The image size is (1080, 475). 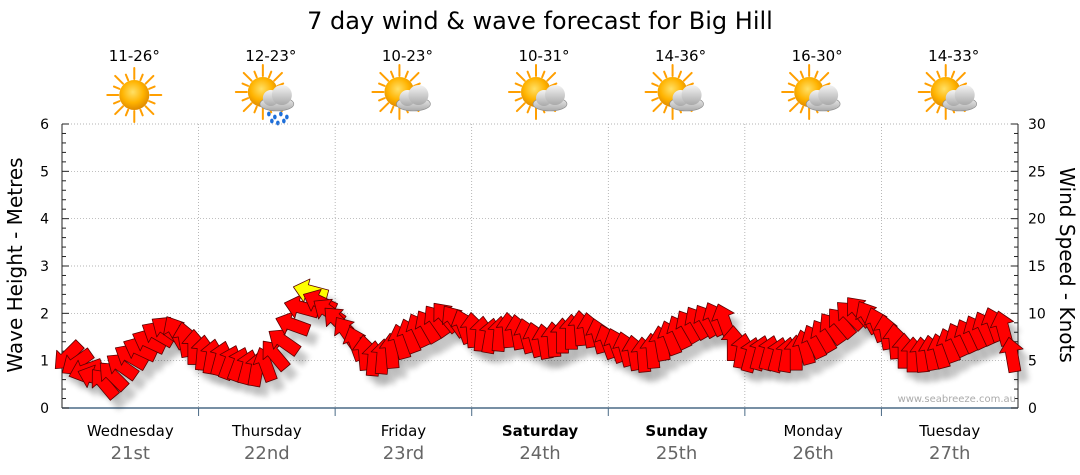 What do you see at coordinates (957, 399) in the screenshot?
I see `credit-text: www.seabreeze.com.au` at bounding box center [957, 399].